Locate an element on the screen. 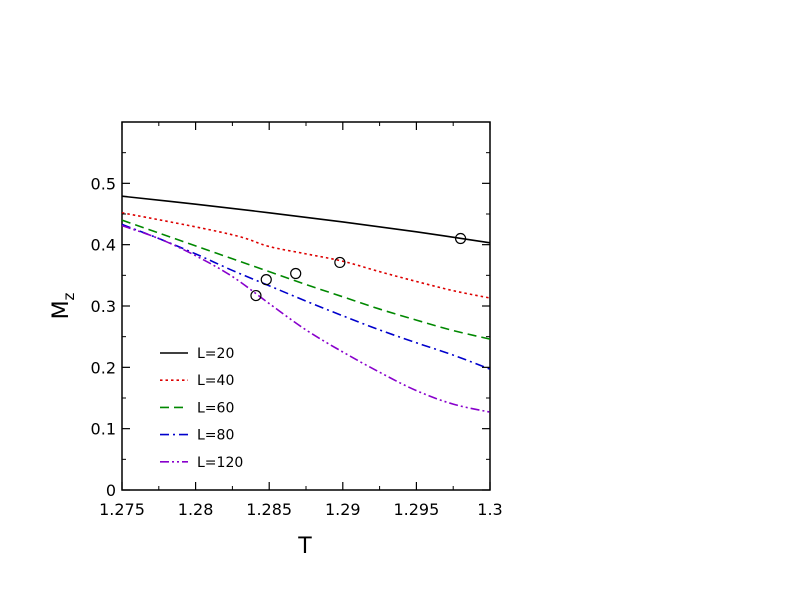 The width and height of the screenshot is (792, 612). series-line-l120 is located at coordinates (306, 318).